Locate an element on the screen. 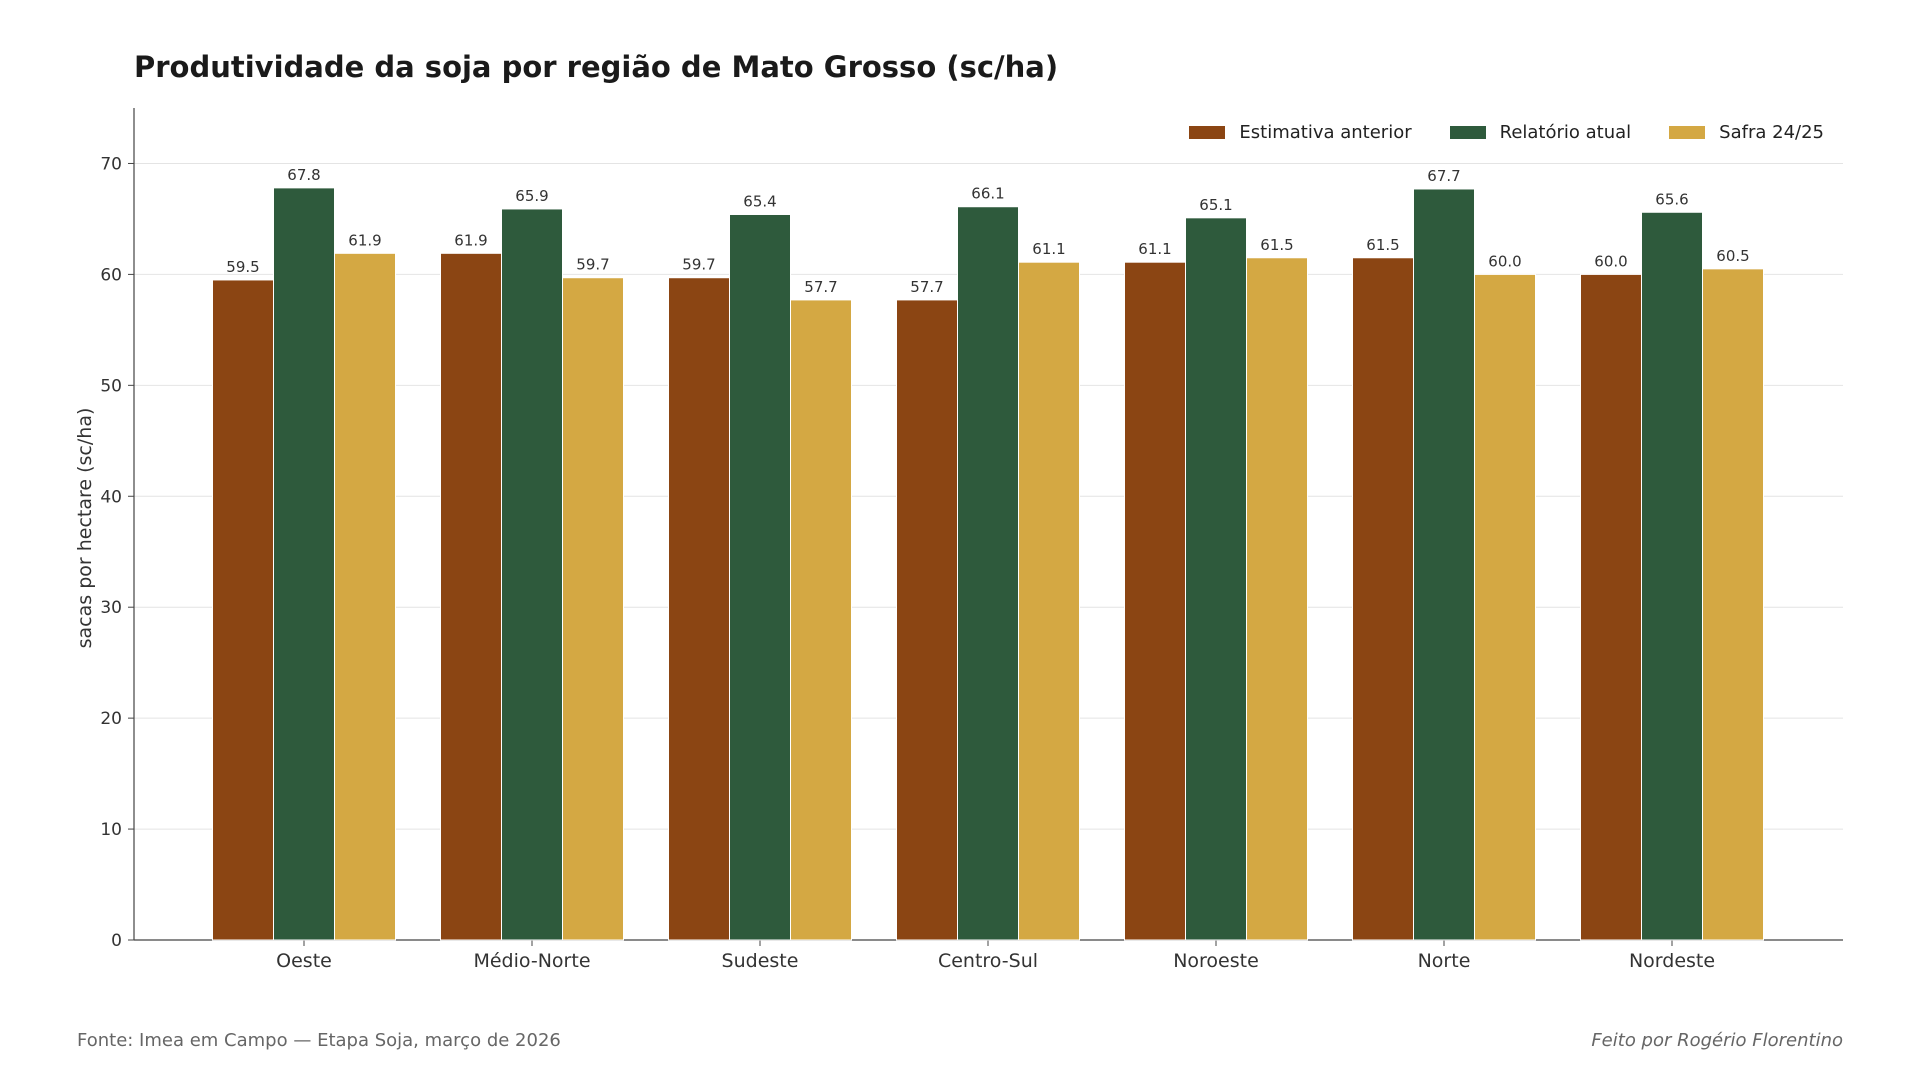  legend-item-safra: Safra 24/25 is located at coordinates (1746, 132).